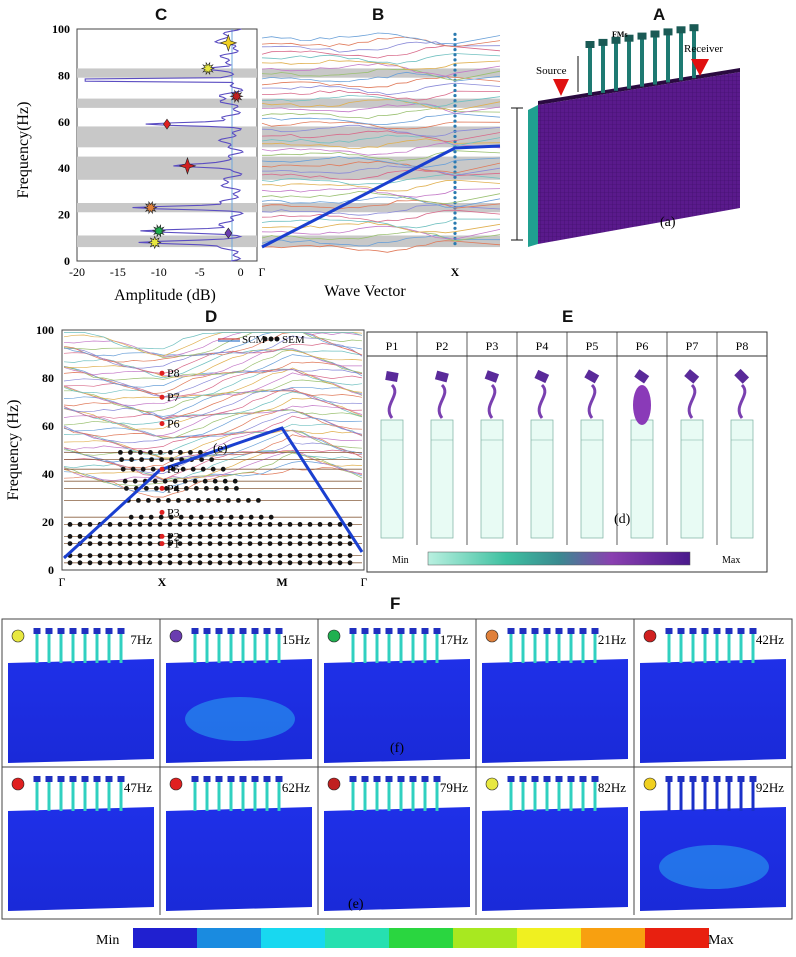 This screenshot has height=957, width=796. I want to click on plate-front, so click(639, 158).